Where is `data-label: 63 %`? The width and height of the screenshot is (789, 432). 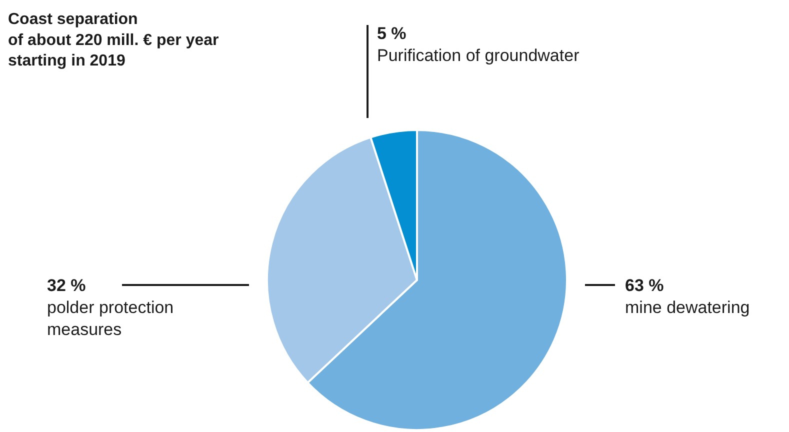
data-label: 63 % is located at coordinates (644, 285).